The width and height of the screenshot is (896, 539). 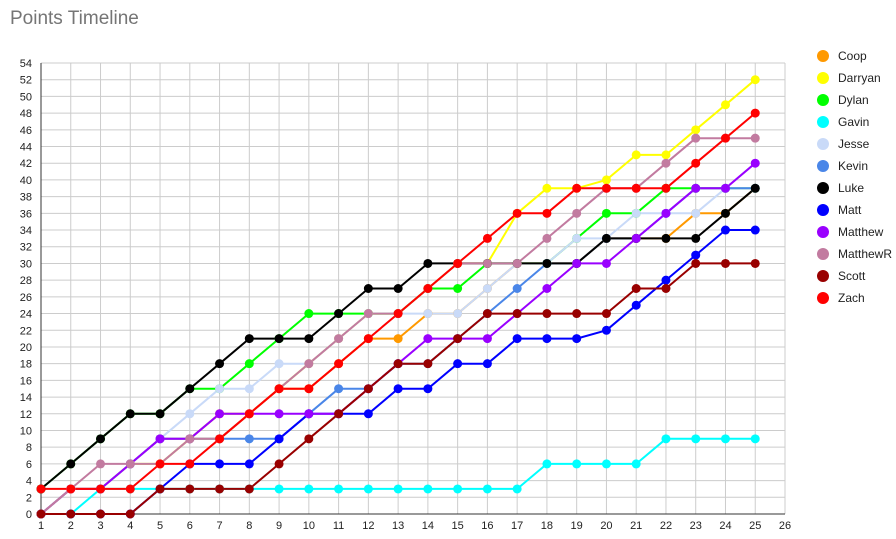 I want to click on legend-label: Zach, so click(x=851, y=298).